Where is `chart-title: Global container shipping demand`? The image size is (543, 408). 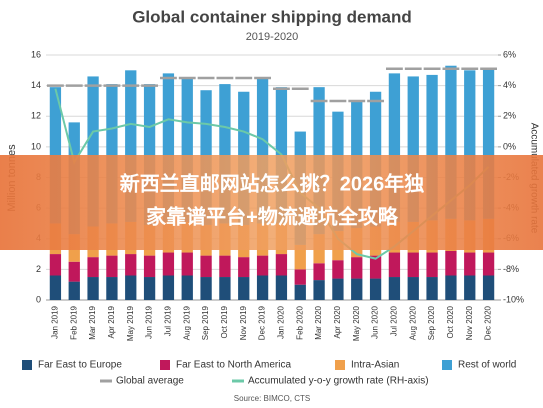
chart-title: Global container shipping demand is located at coordinates (272, 16).